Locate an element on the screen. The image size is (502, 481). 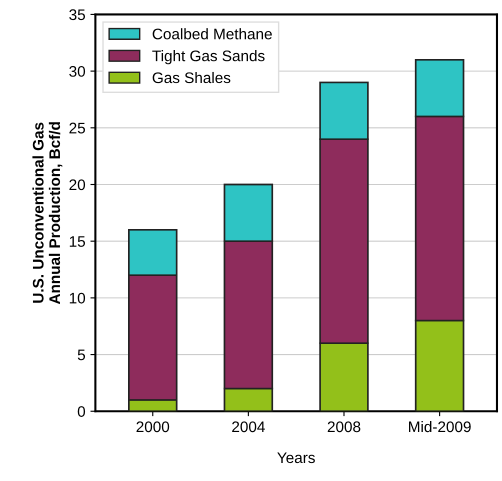
y-tick-label: 10 is located at coordinates (78, 298).